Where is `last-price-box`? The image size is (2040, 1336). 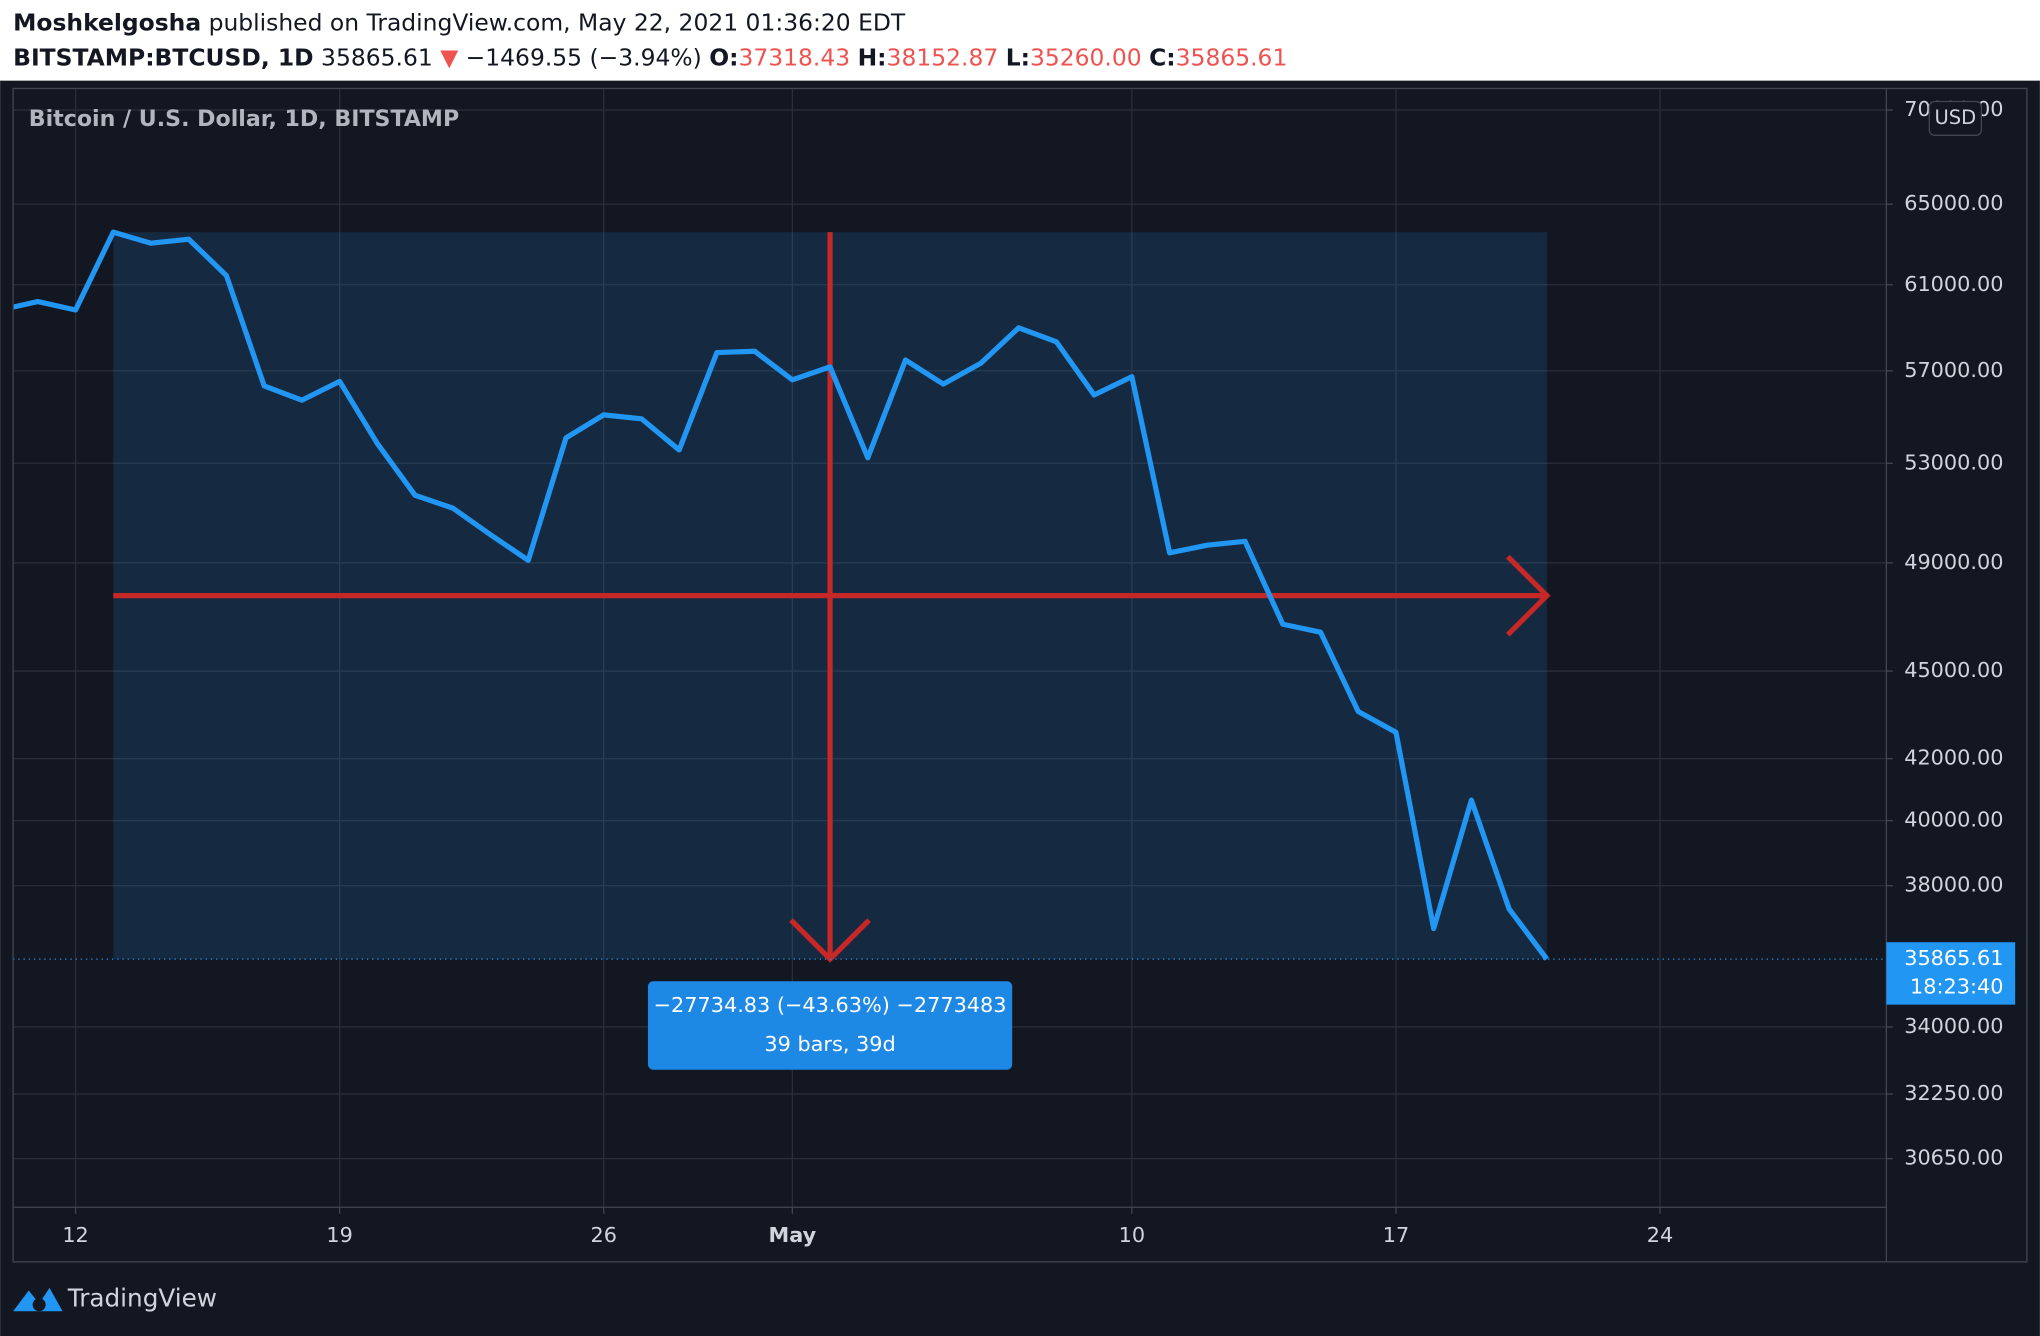
last-price-box is located at coordinates (1951, 973).